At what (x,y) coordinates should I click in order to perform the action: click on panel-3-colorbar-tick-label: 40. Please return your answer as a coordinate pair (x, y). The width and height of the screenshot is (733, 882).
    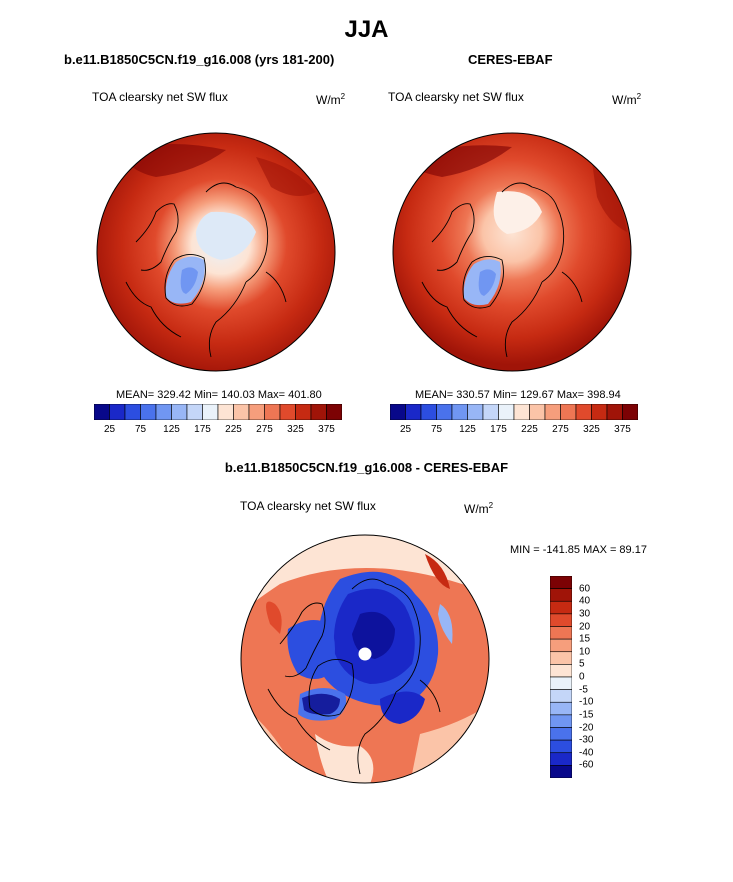
    Looking at the image, I should click on (585, 601).